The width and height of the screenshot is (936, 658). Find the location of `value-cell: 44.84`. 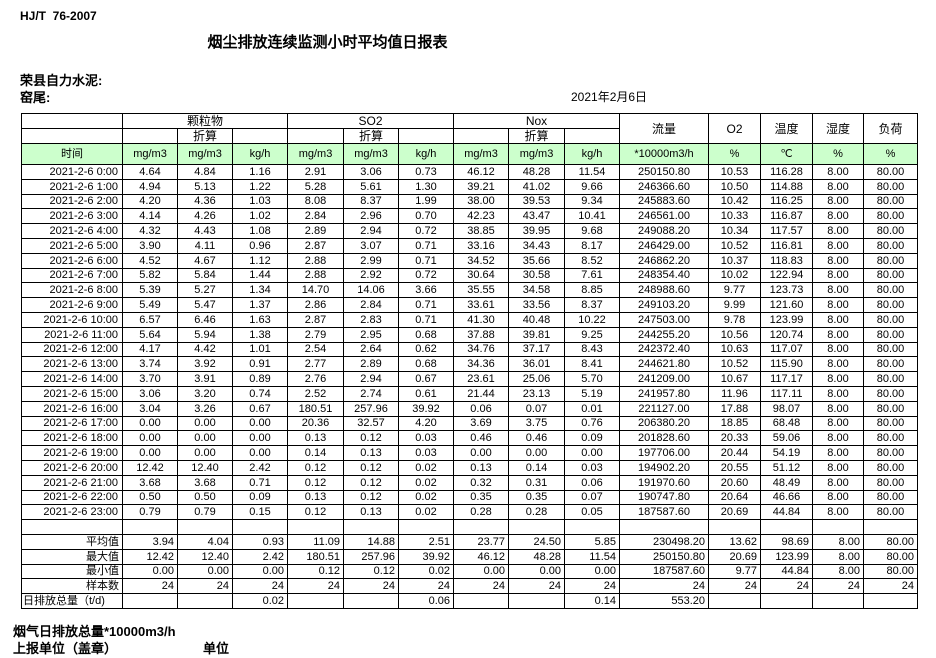

value-cell: 44.84 is located at coordinates (786, 512).